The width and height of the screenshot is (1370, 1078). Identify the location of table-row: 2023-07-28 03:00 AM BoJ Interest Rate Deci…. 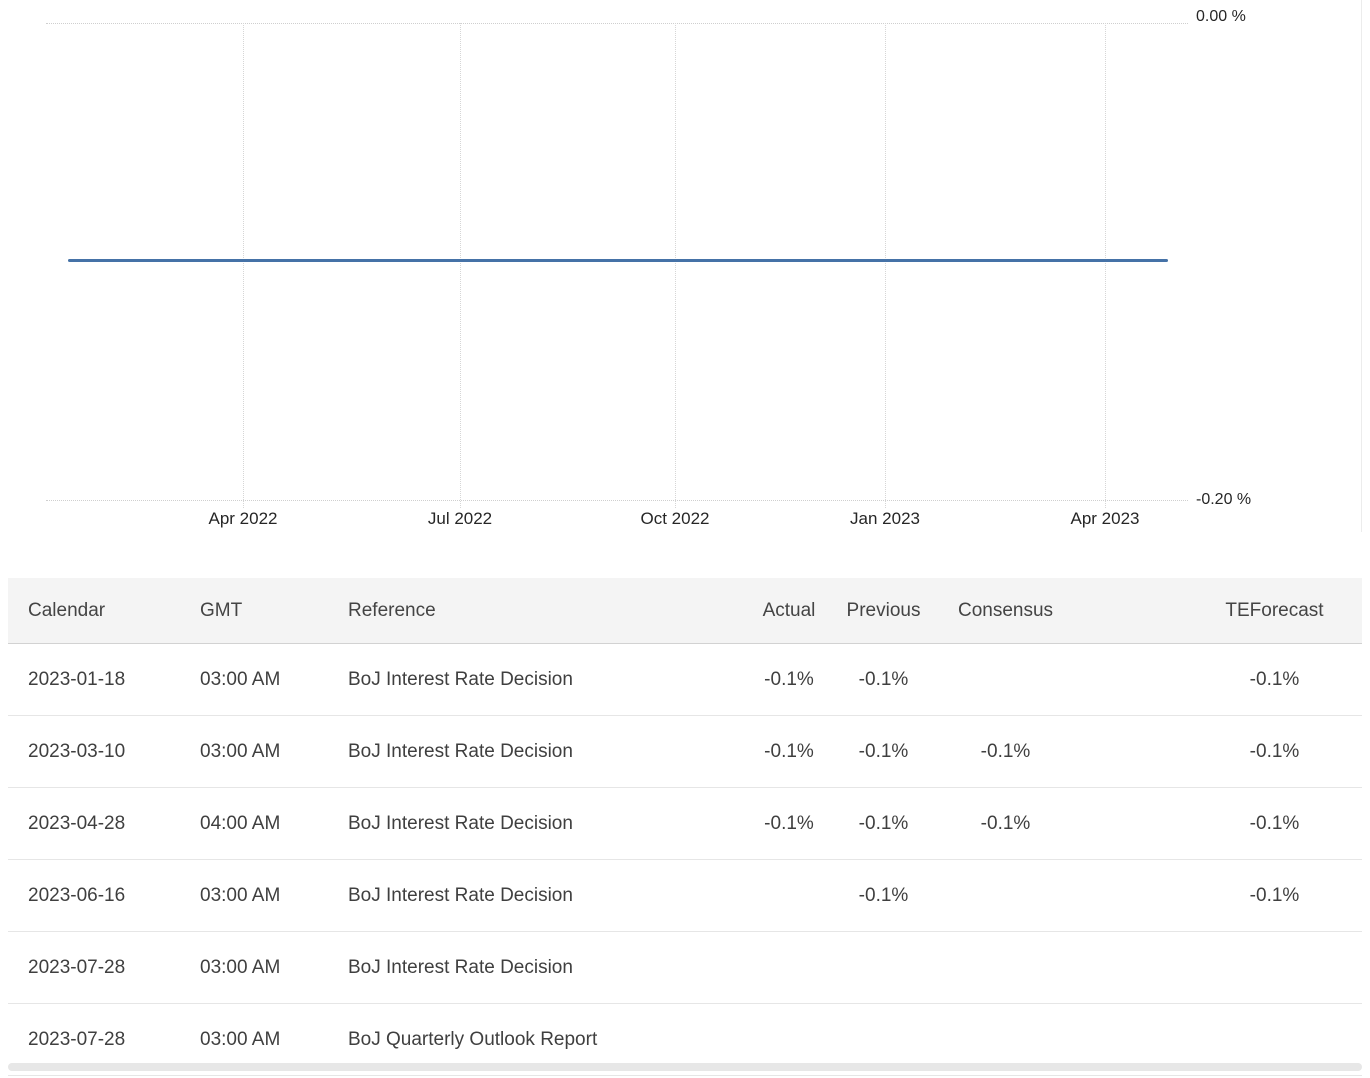
(685, 967).